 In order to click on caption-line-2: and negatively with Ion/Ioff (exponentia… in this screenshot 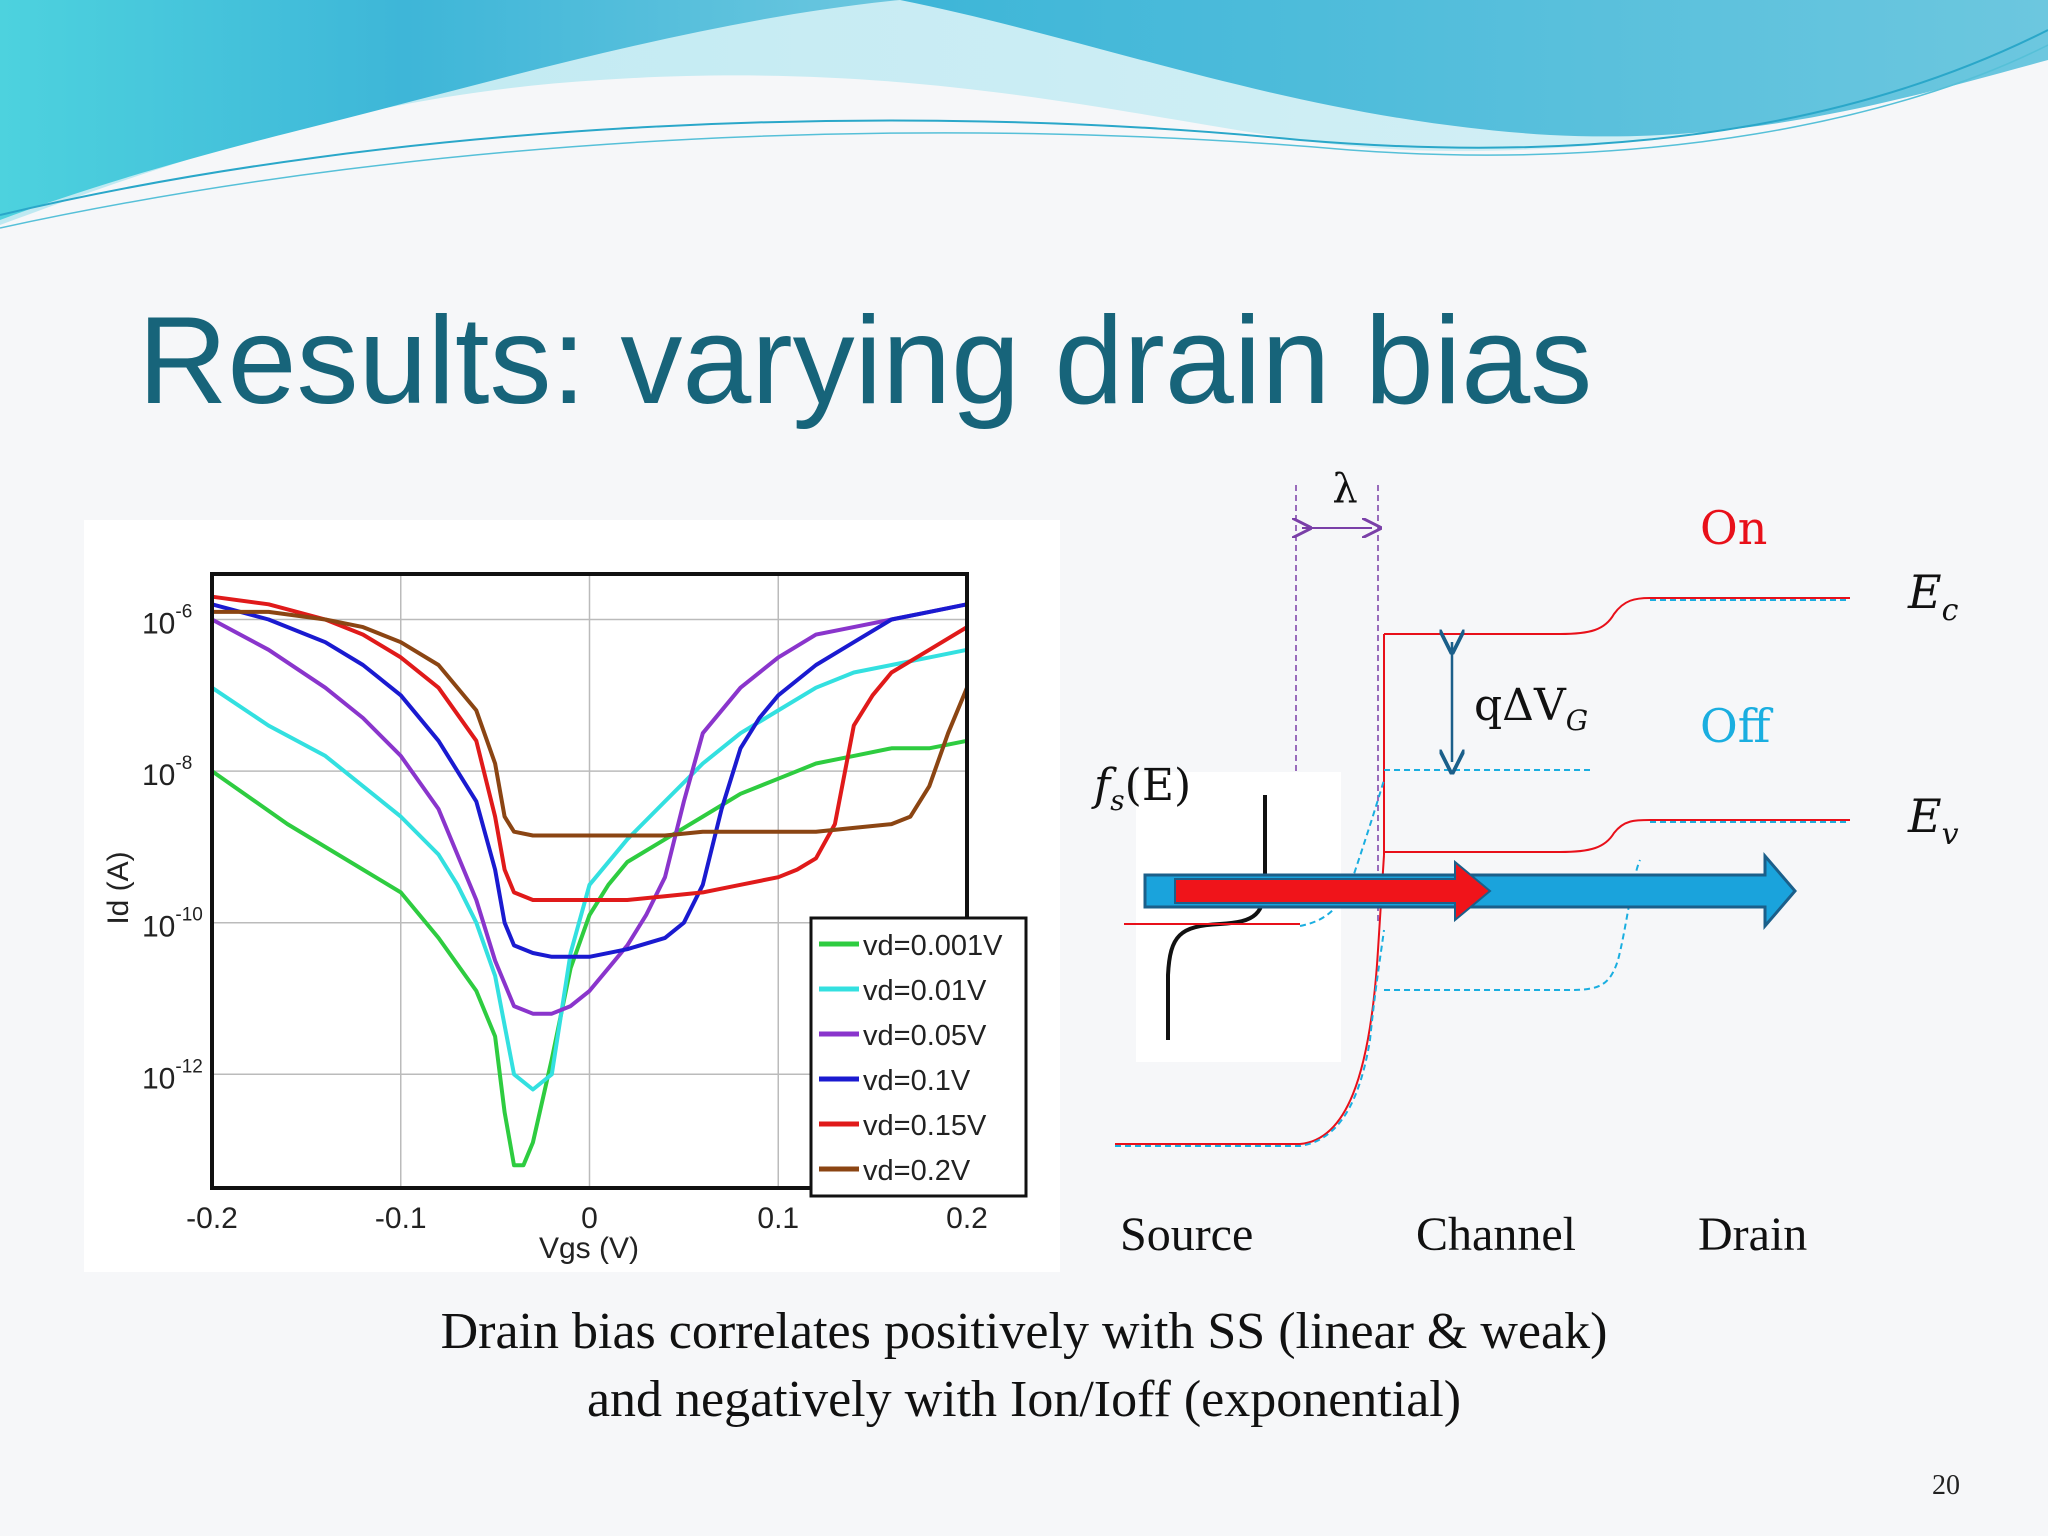, I will do `click(1024, 1399)`.